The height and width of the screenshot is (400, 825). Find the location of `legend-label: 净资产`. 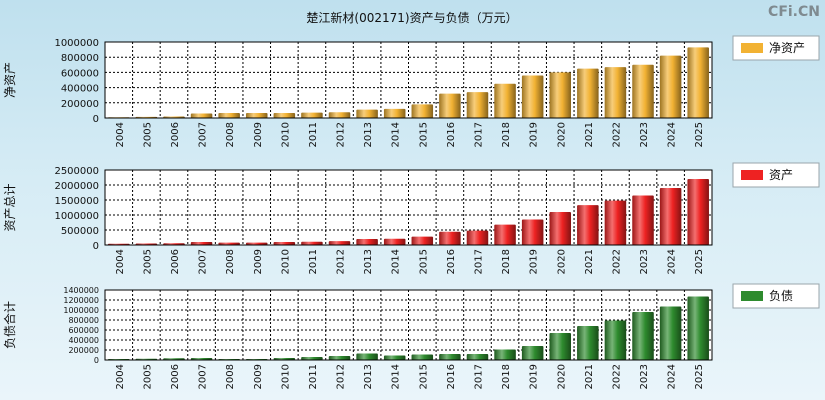

legend-label: 净资产 is located at coordinates (787, 48).